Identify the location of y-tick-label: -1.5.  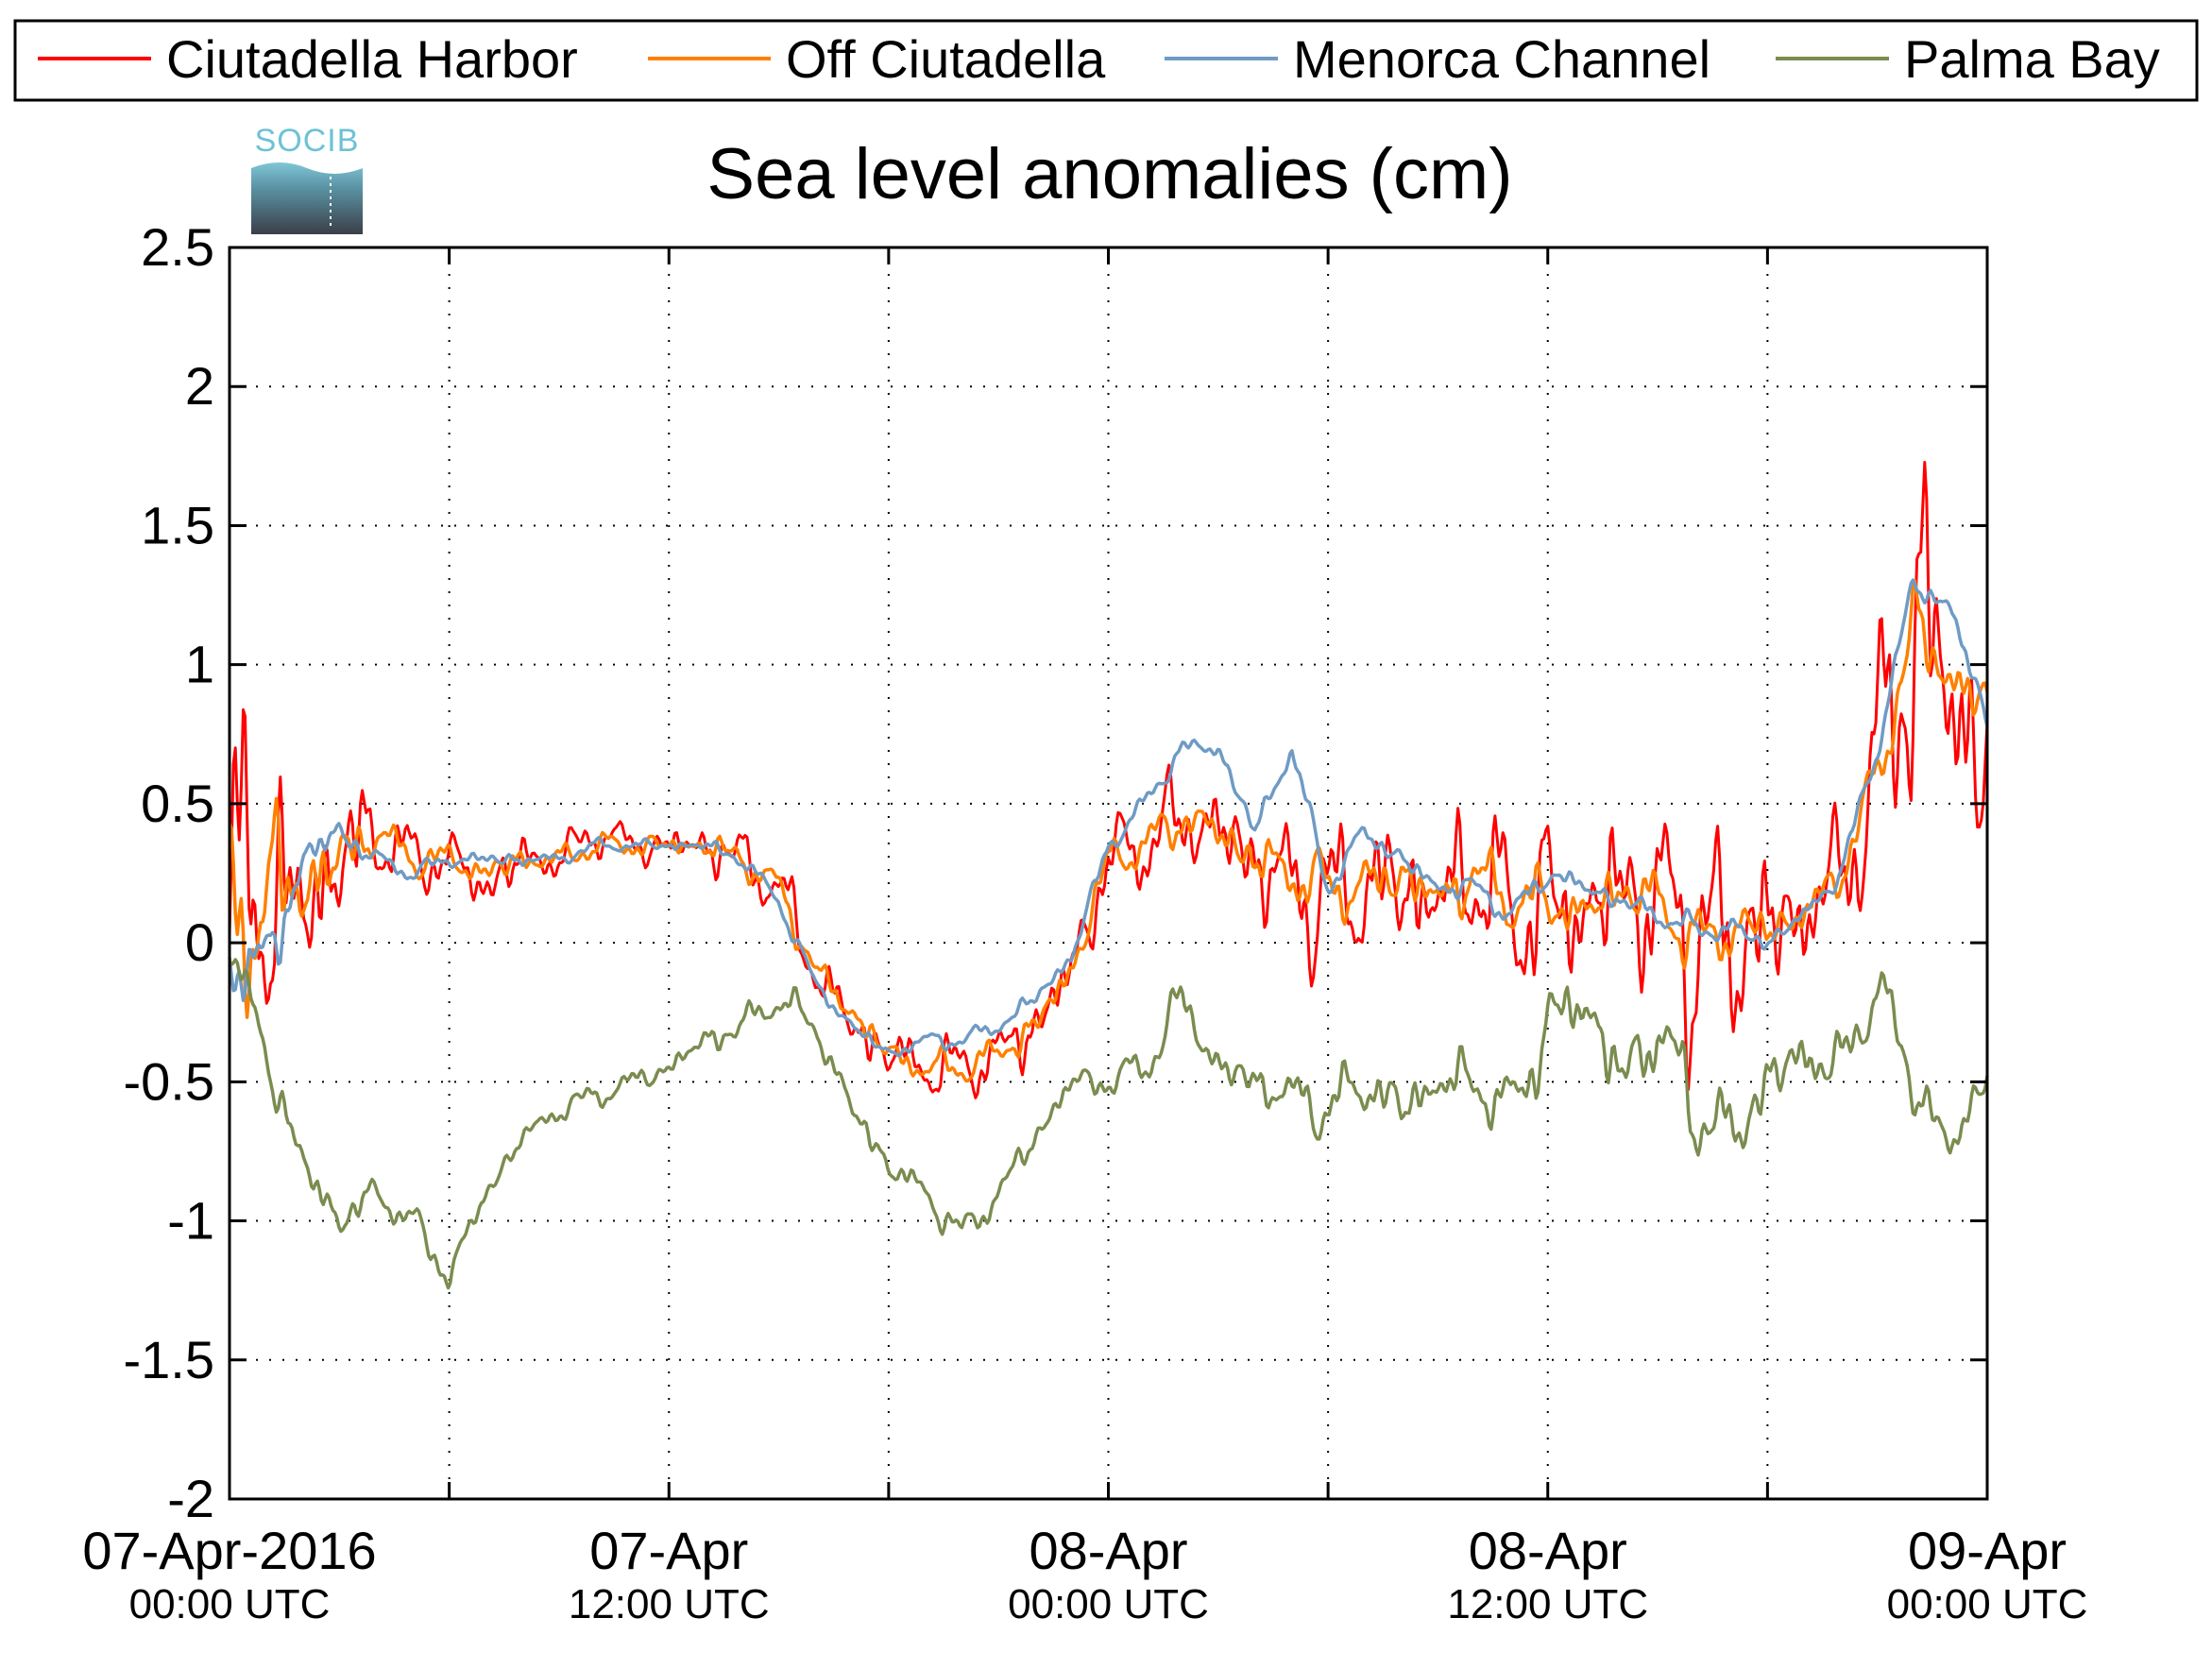
(169, 1360).